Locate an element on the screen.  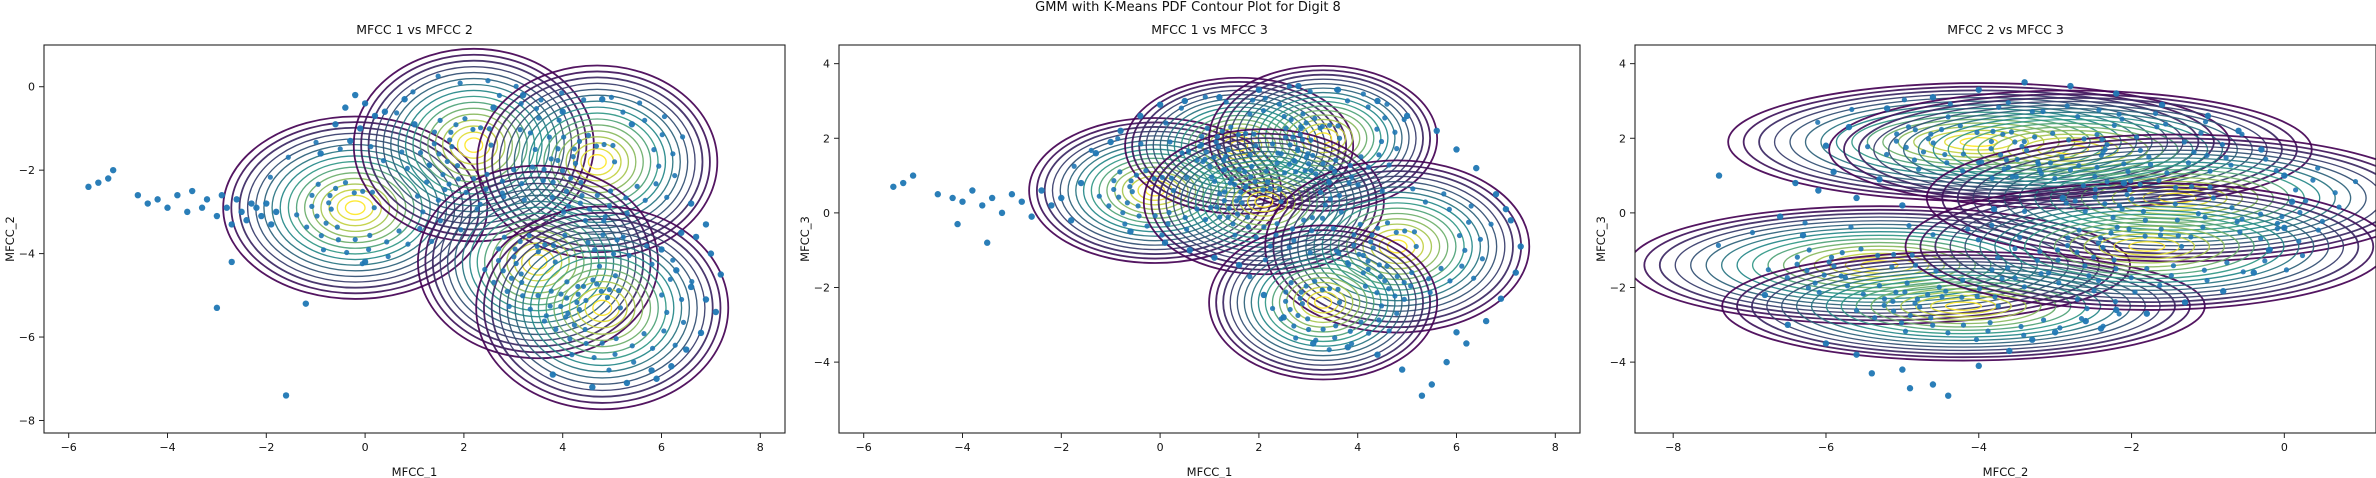
y-tick-label-2-4: −2 is located at coordinates (822, 288).